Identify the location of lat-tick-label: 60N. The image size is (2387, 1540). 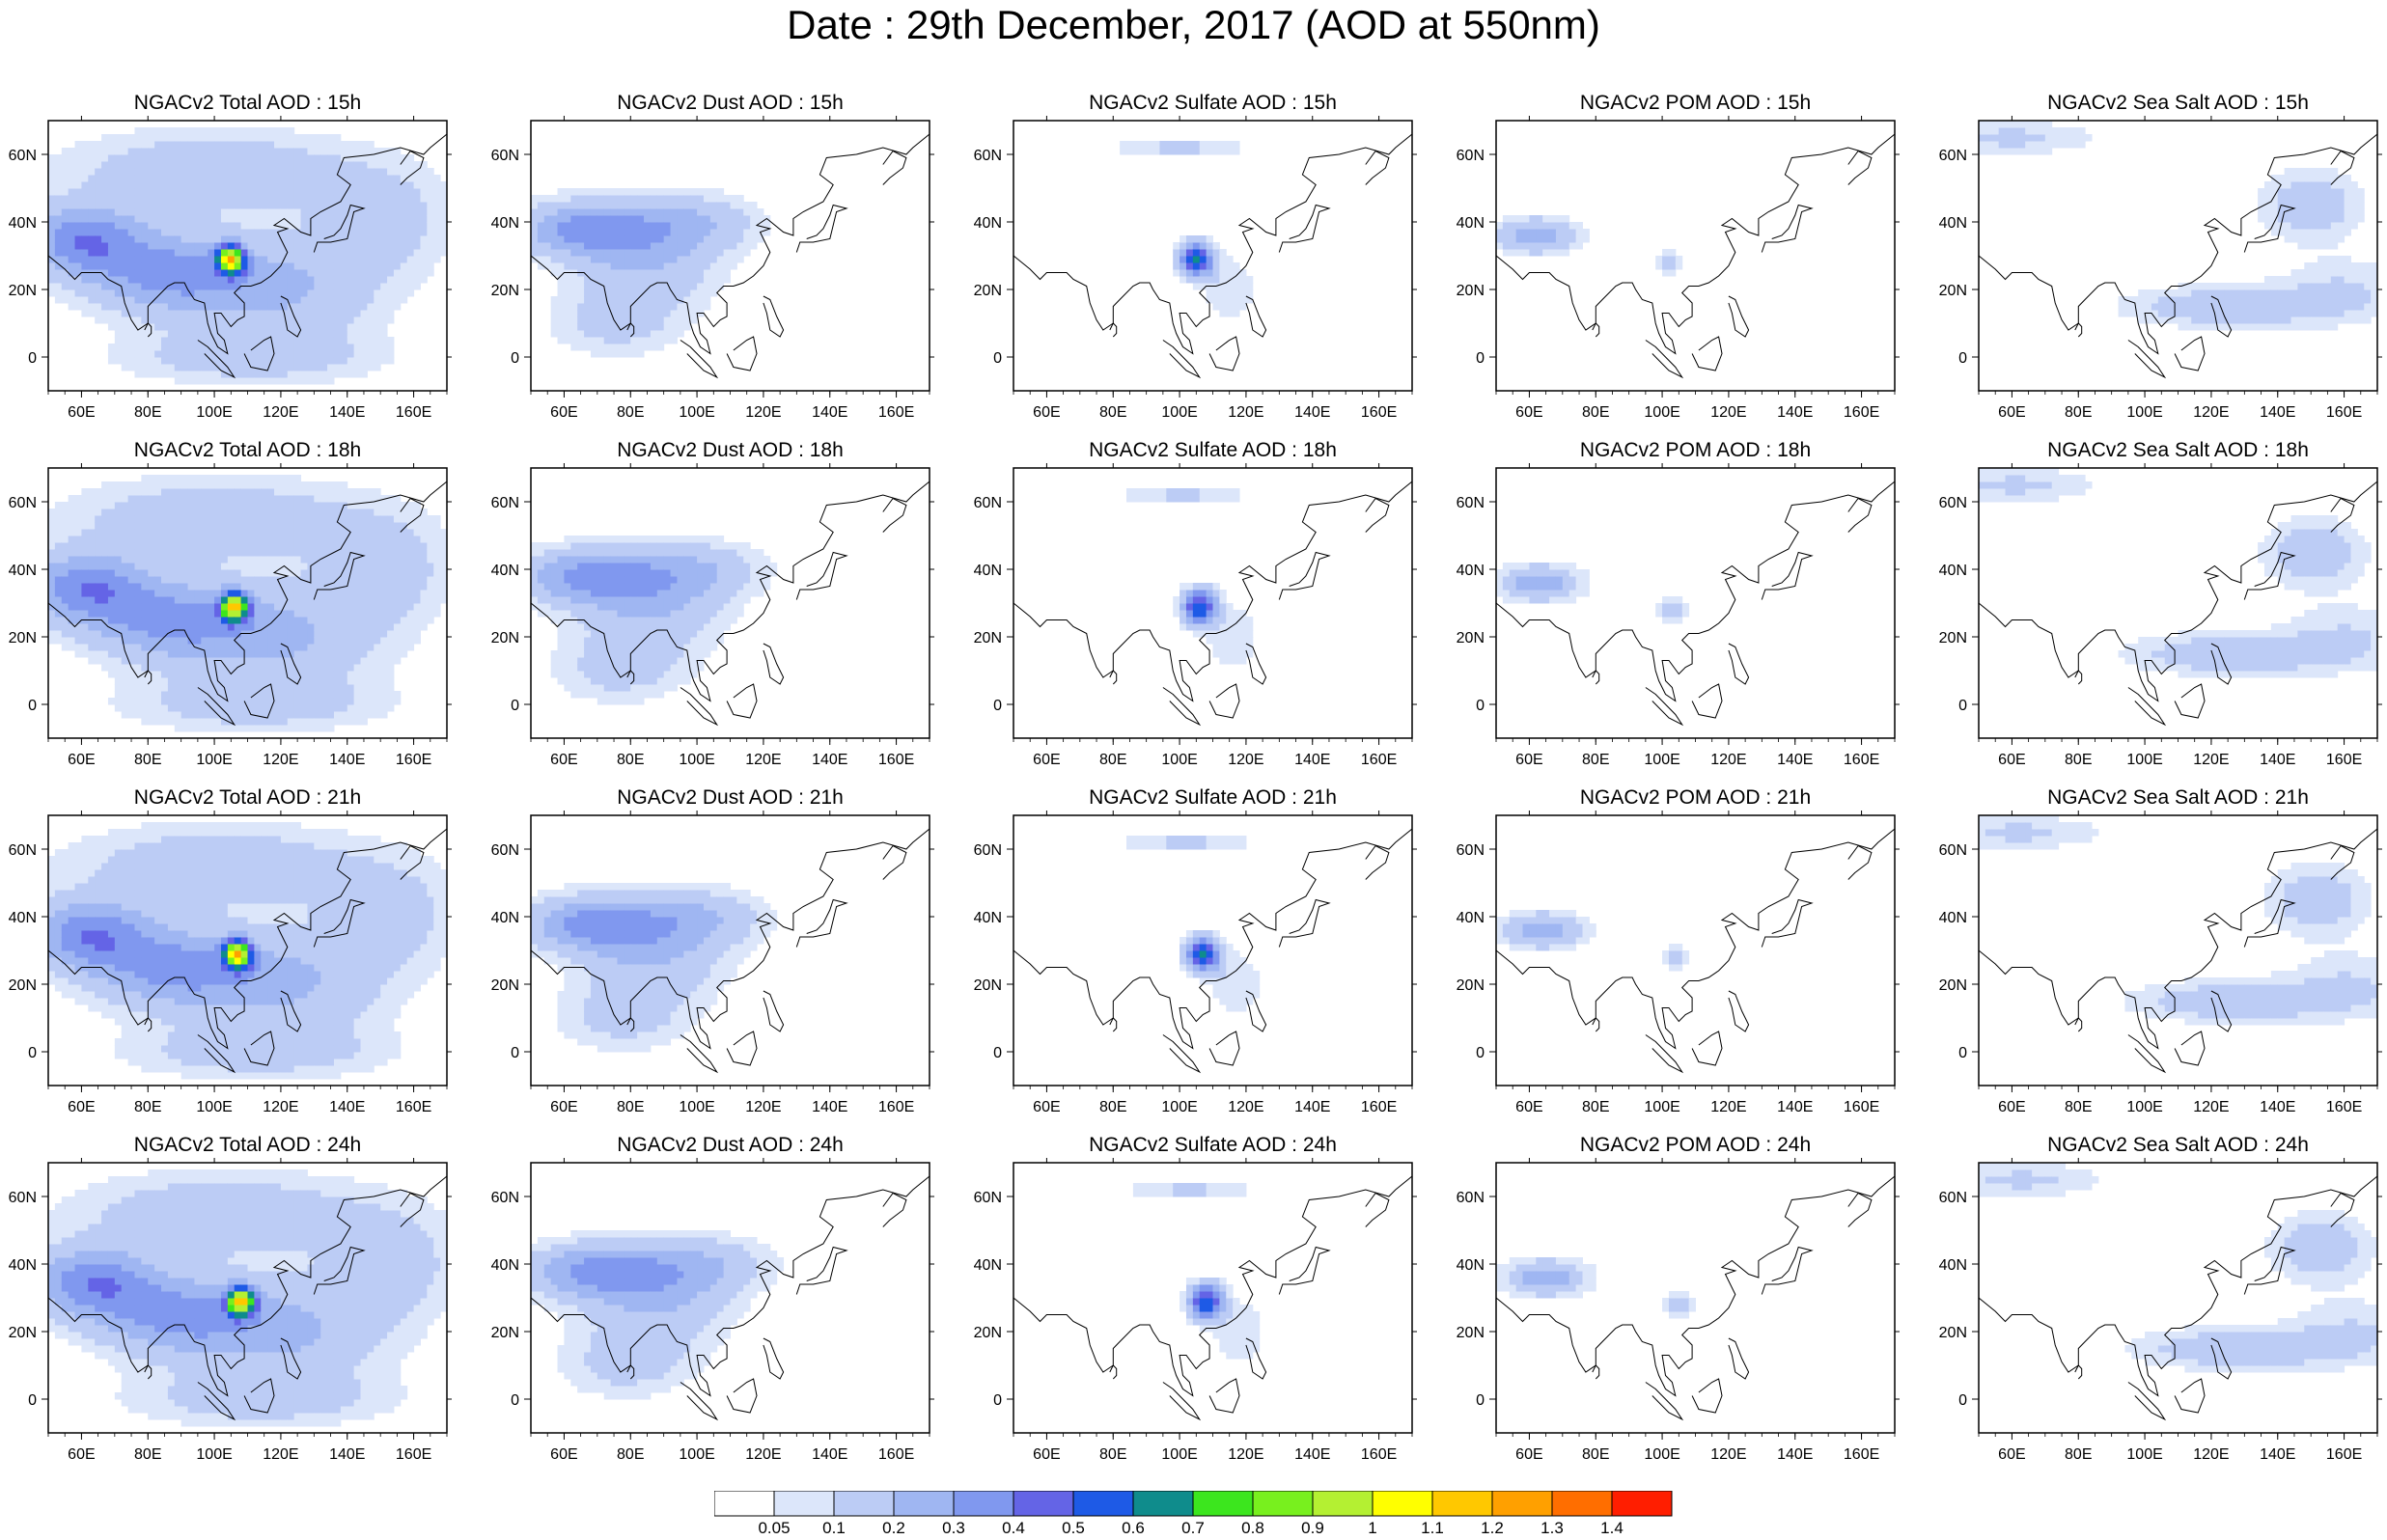
(988, 156).